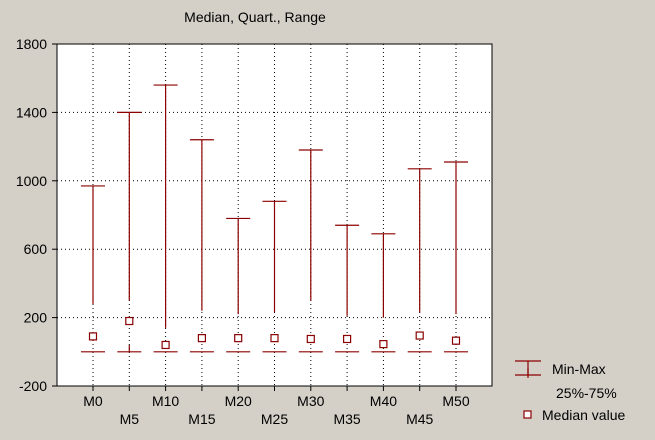 This screenshot has height=440, width=655. I want to click on x-tick-label: M15, so click(201, 419).